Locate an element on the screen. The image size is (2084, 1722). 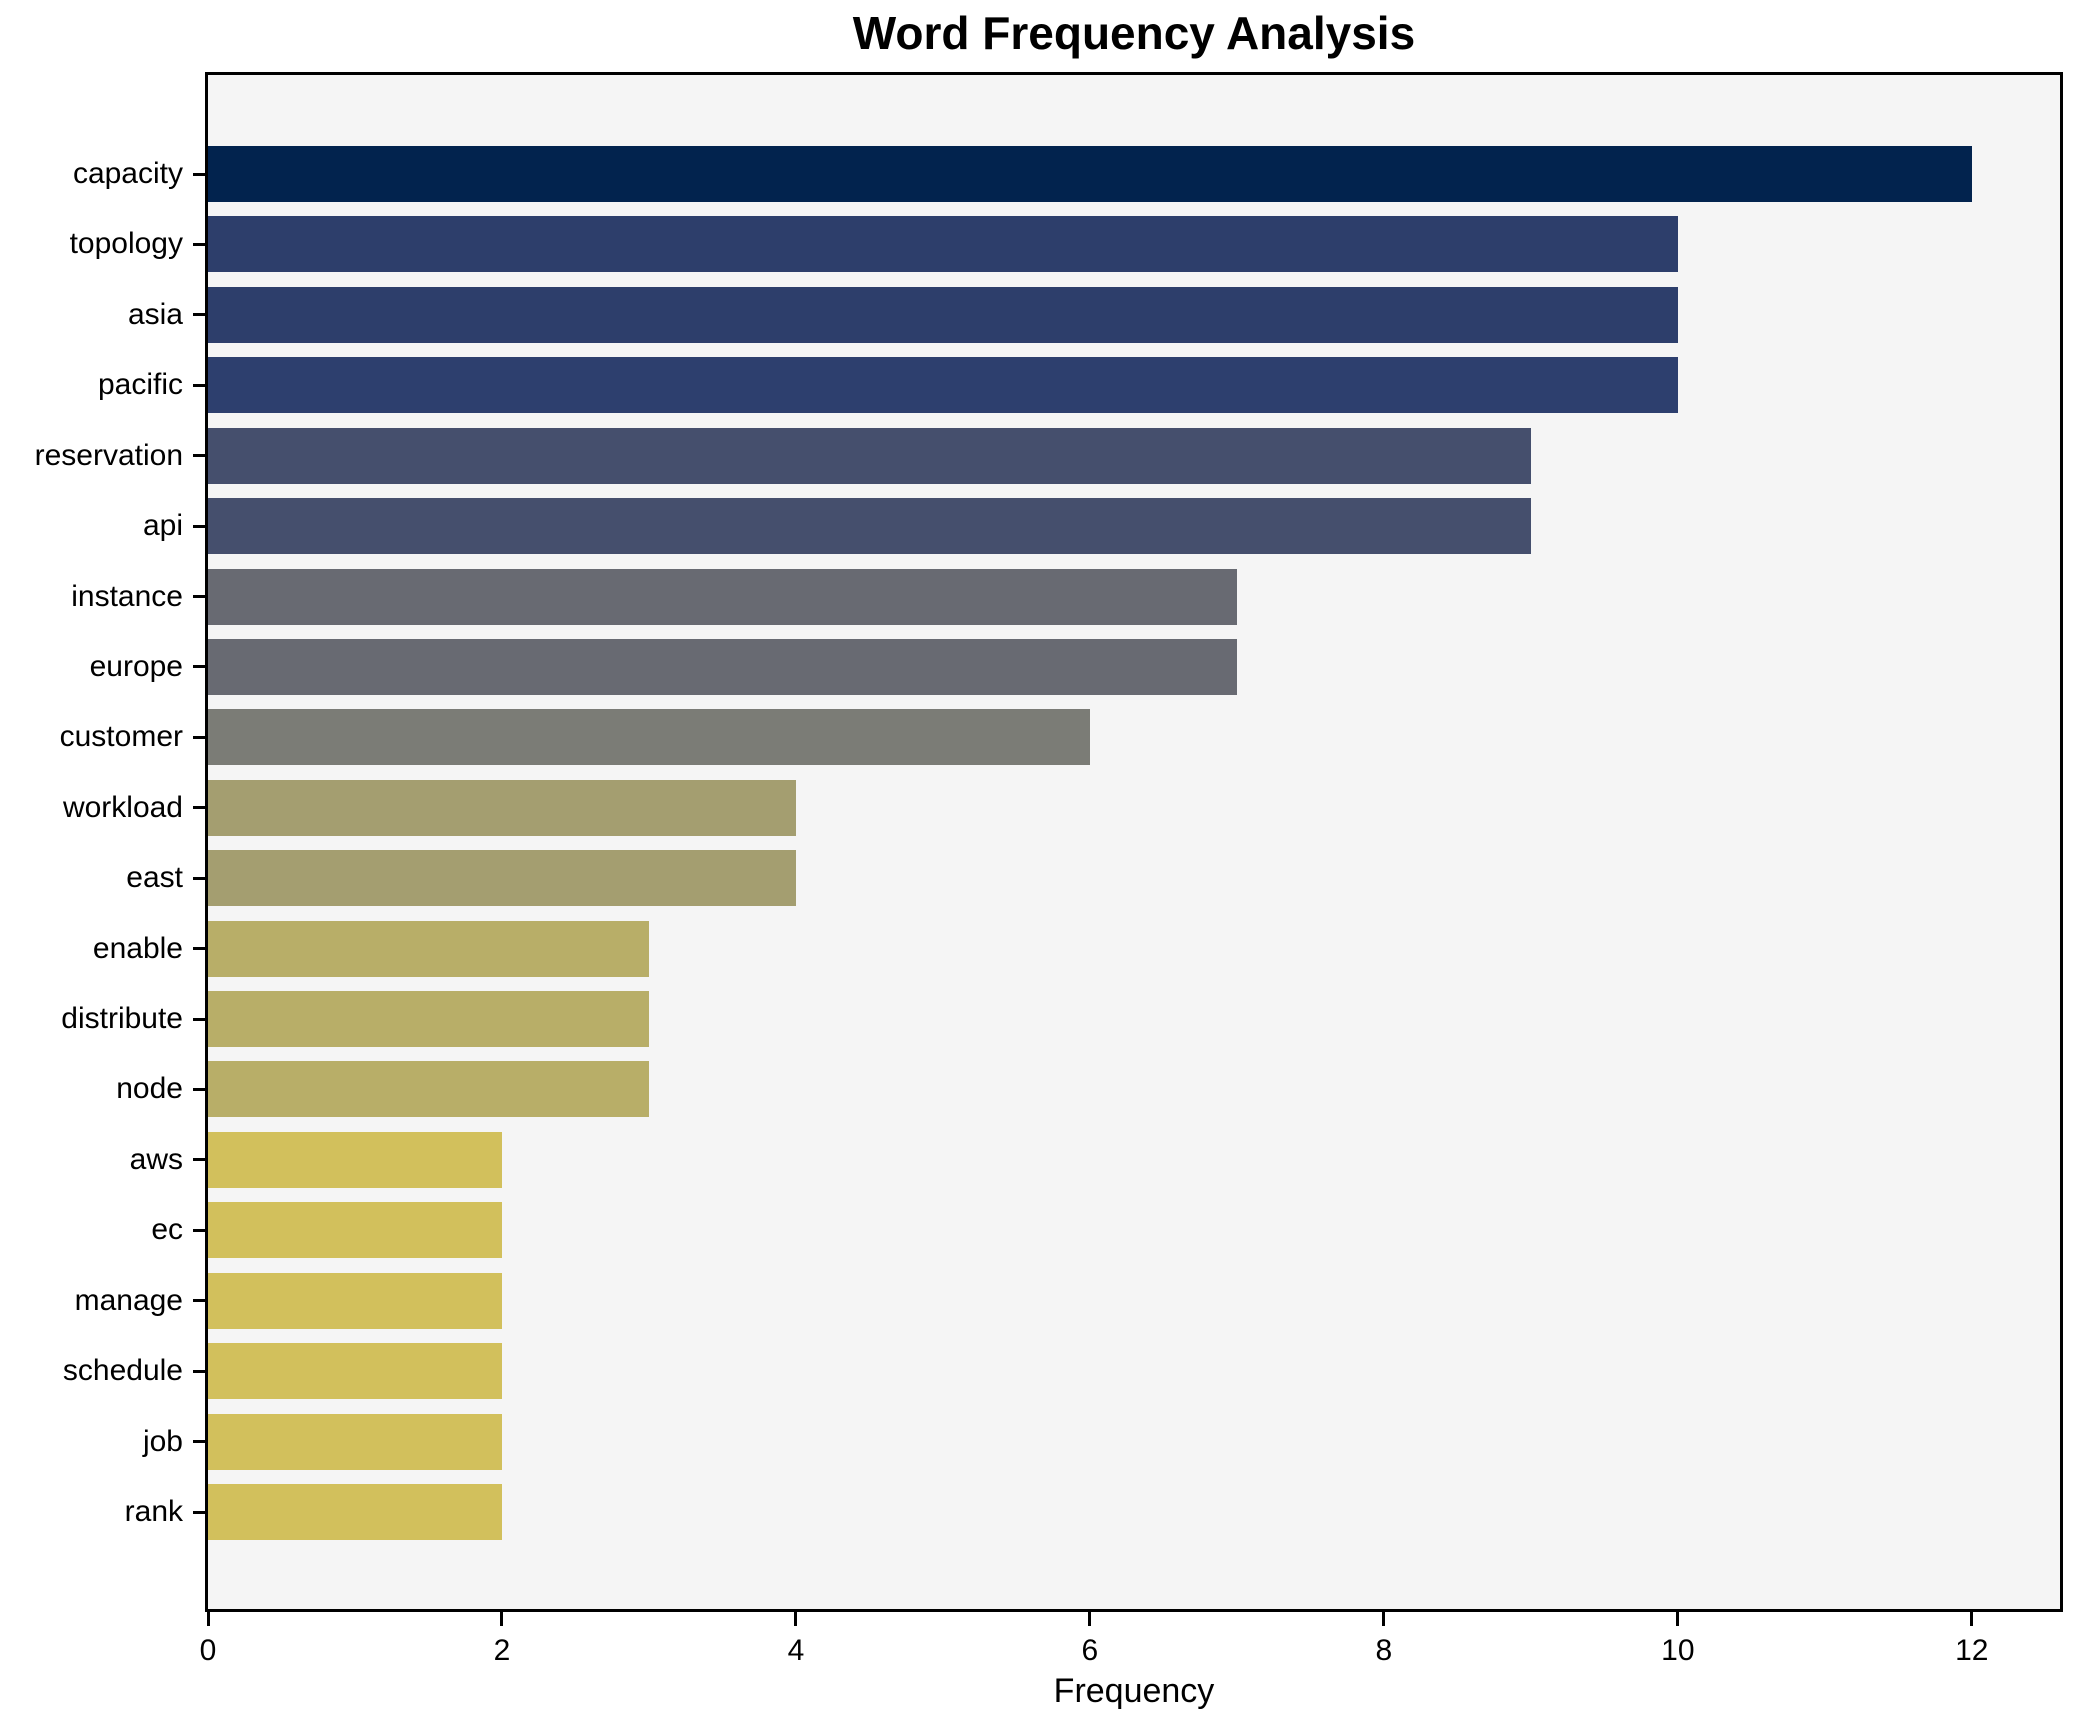
y-tick-label-capacity: capacity is located at coordinates (127, 173).